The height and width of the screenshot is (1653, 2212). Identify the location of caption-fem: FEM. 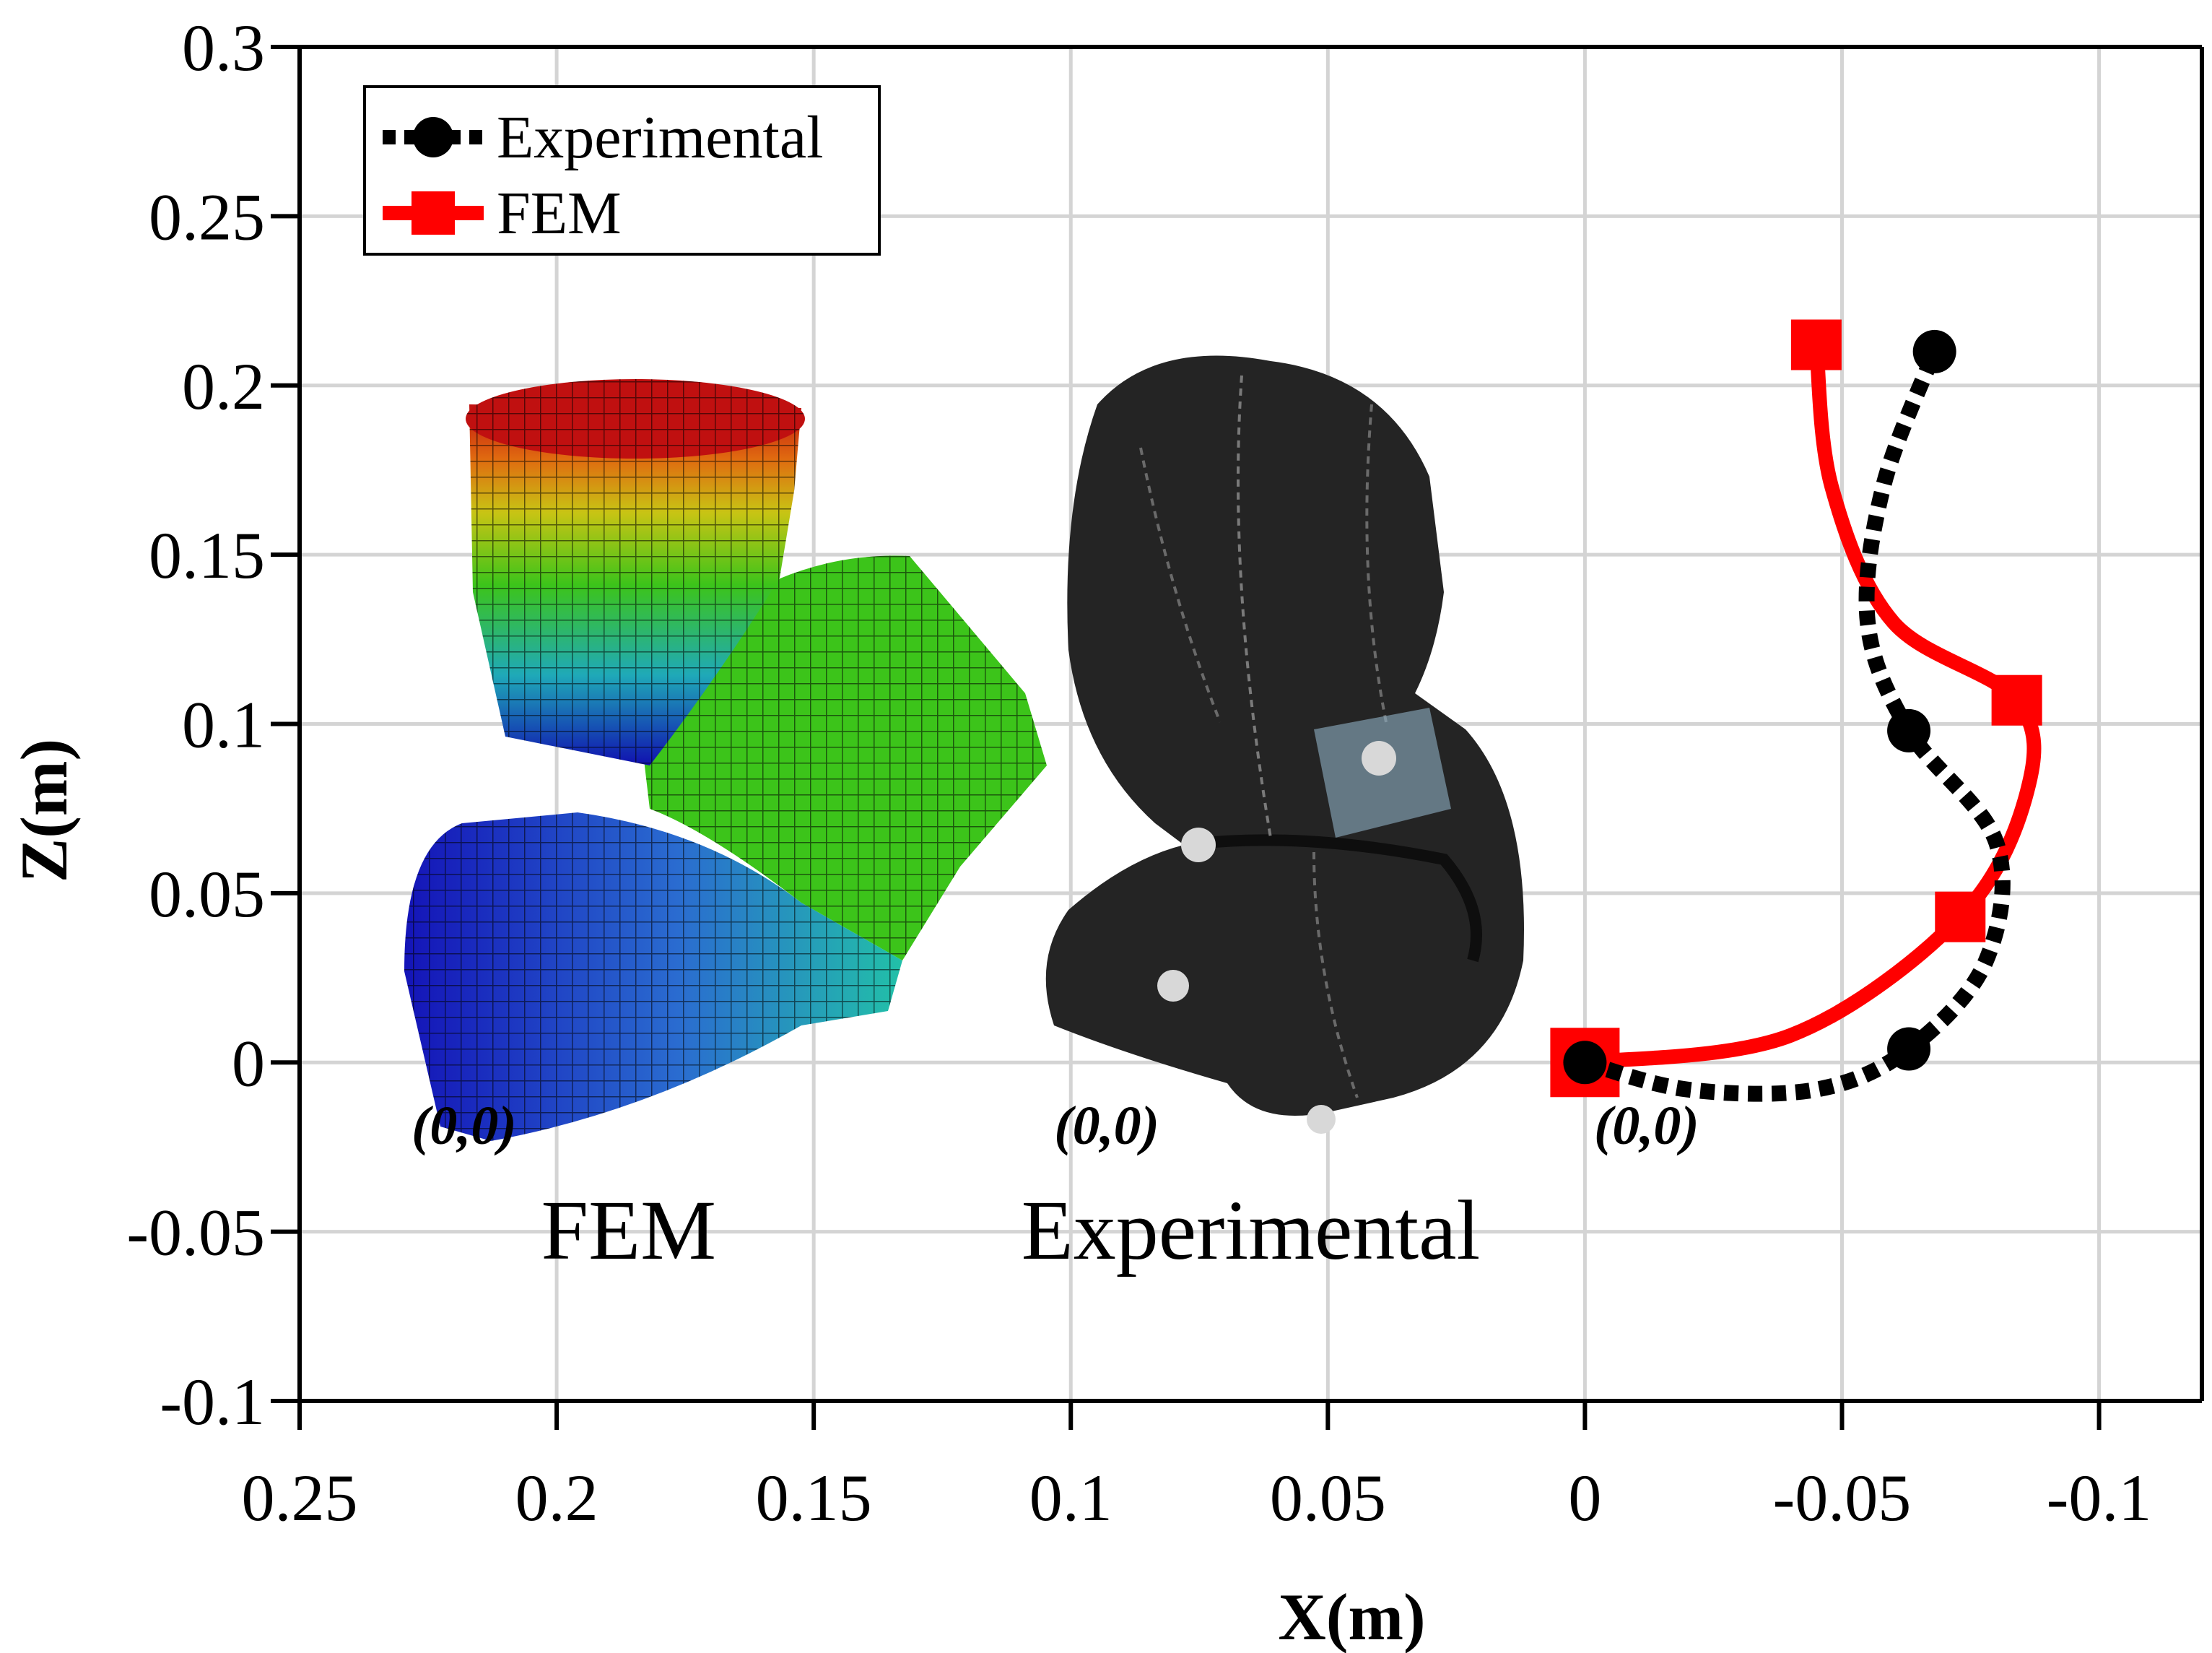
(628, 1230).